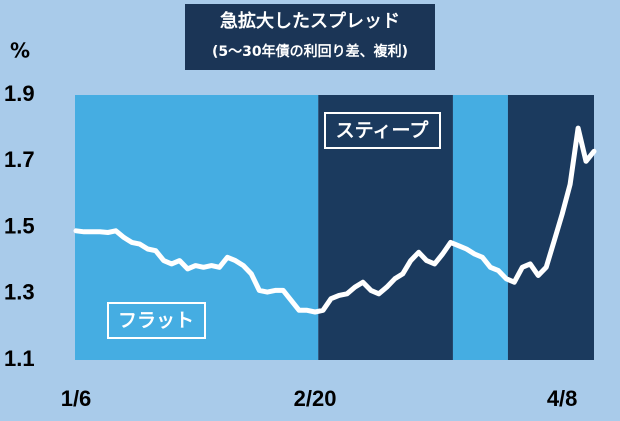 The image size is (620, 421). I want to click on chart-subtitle: (5～30年債の利回り差、複利), so click(310, 51).